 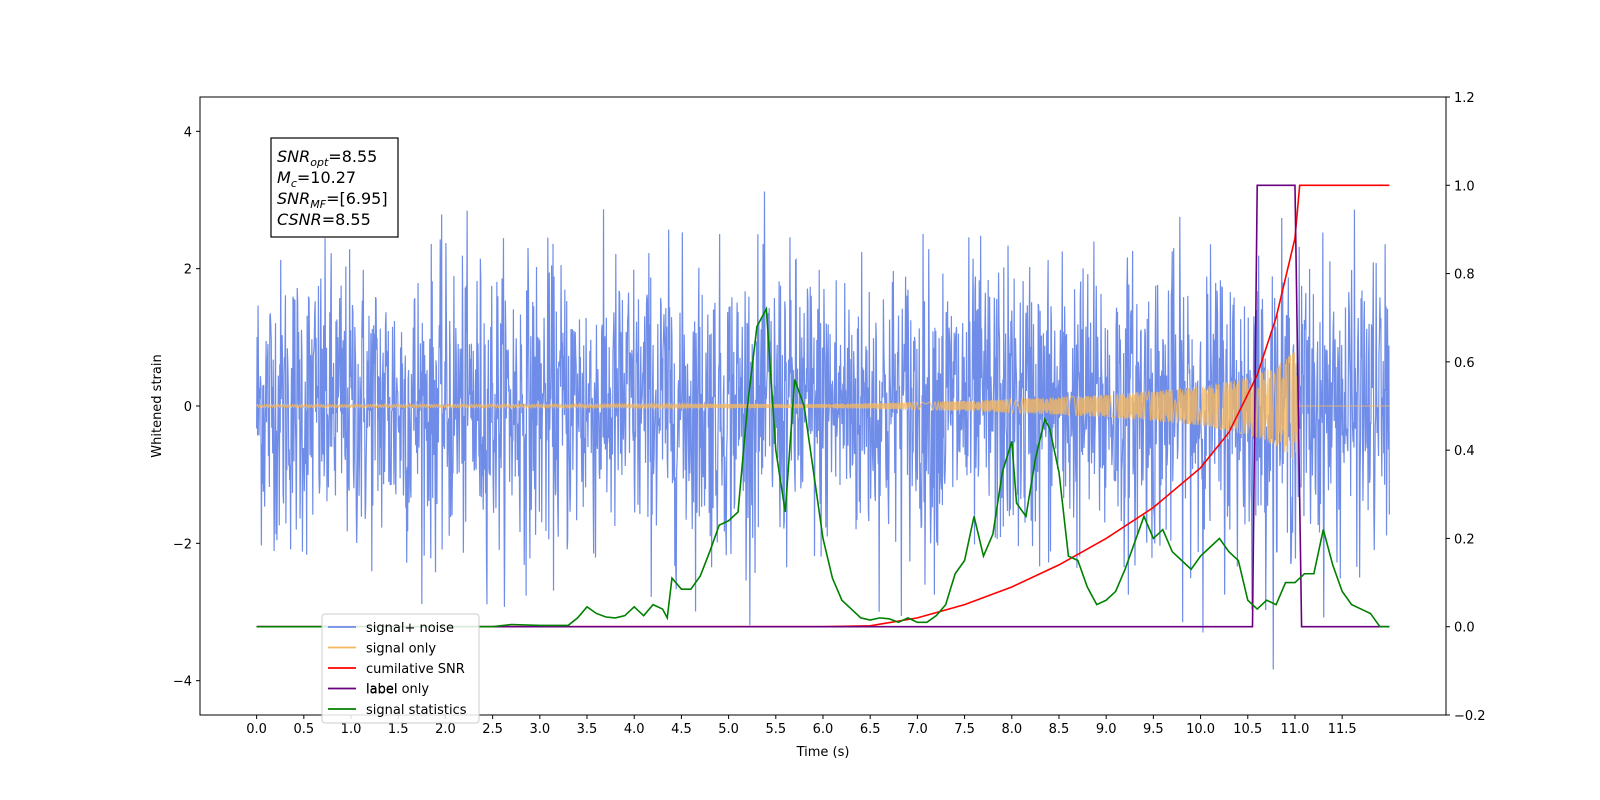 What do you see at coordinates (1466, 407) in the screenshot?
I see `y-axis-right: −0.2 0.0 0.2 0.4 0.6 0.8 1.0 1.2` at bounding box center [1466, 407].